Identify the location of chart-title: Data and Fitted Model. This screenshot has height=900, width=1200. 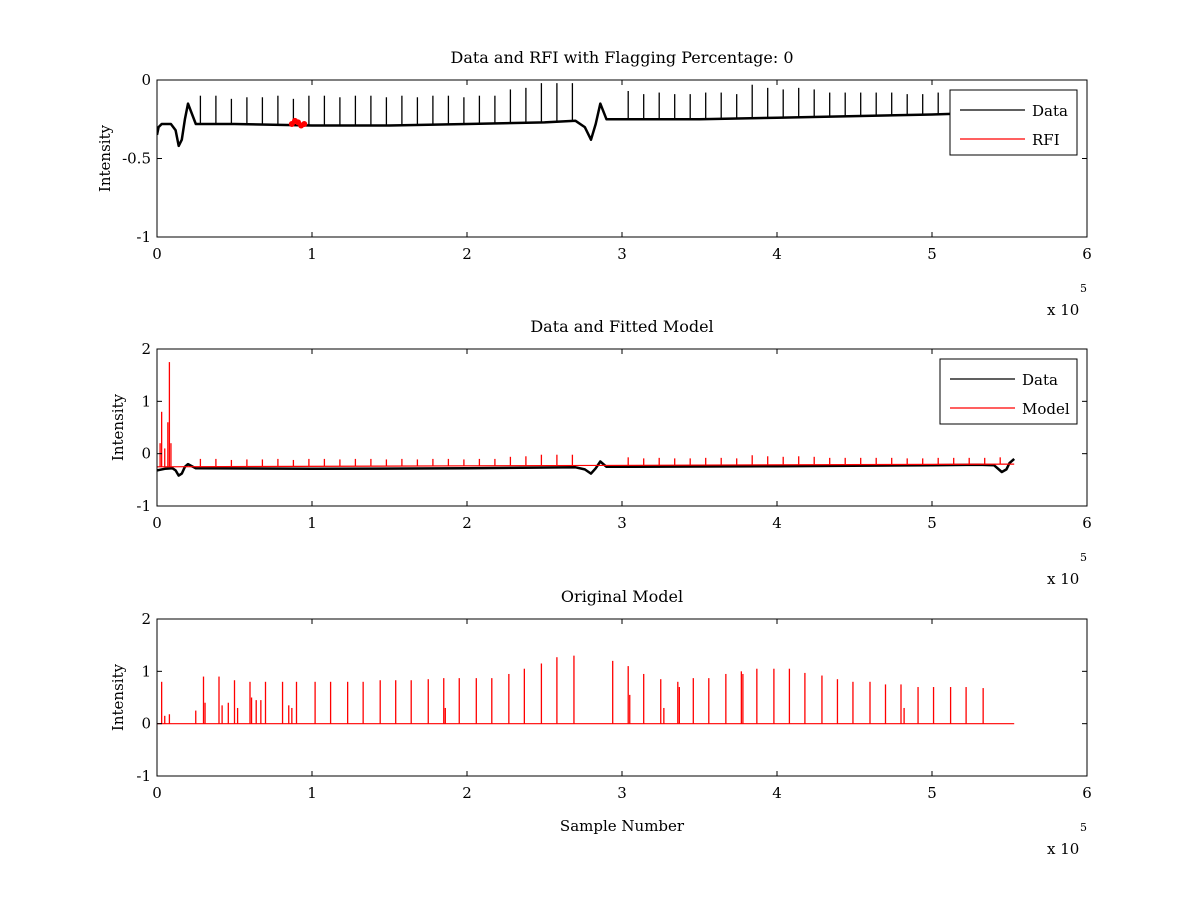
(621, 326).